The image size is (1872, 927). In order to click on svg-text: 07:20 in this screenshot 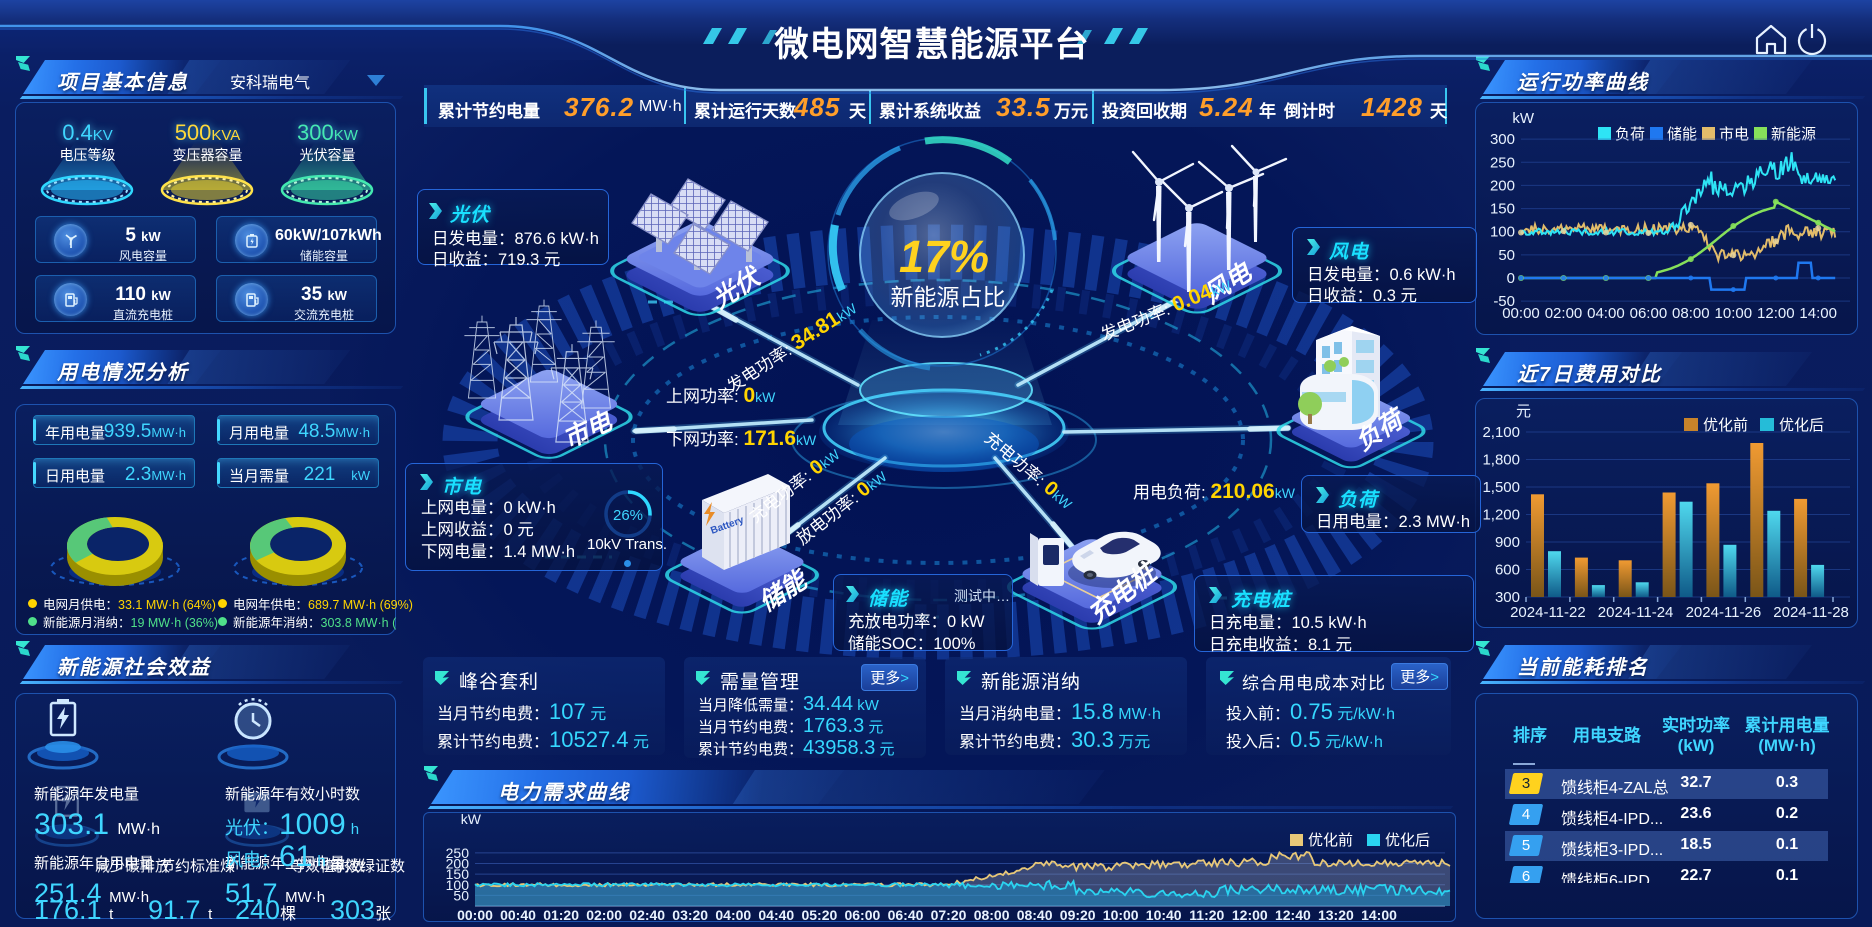, I will do `click(949, 914)`.